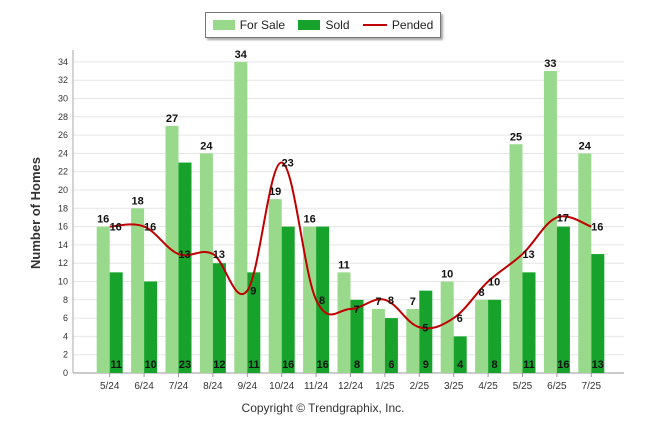 The image size is (646, 434). I want to click on label-for-sale: 19, so click(275, 192).